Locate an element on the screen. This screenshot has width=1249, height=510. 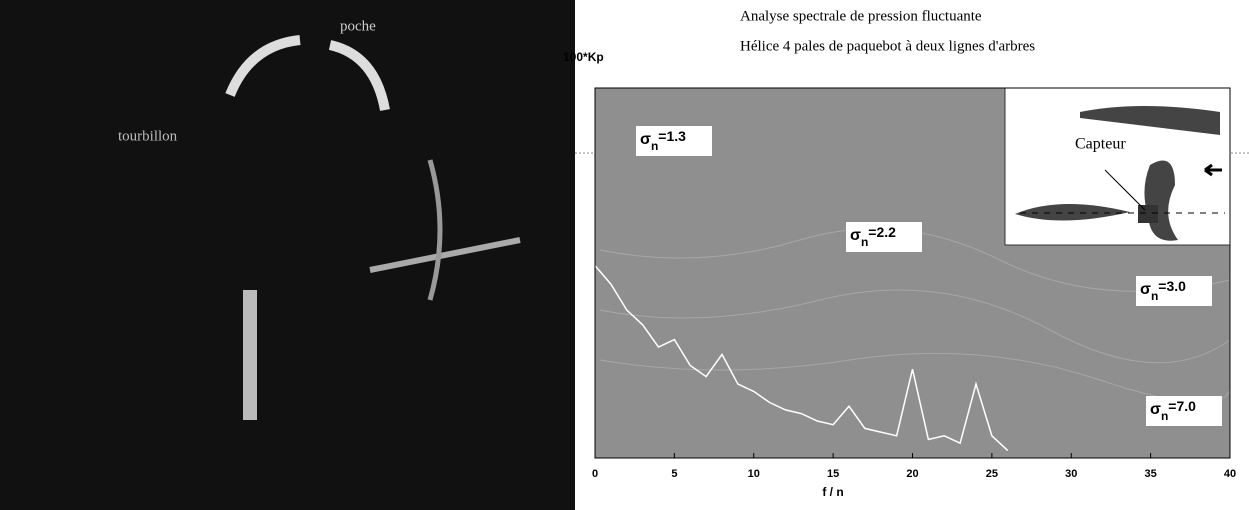
data-line is located at coordinates (801, 358).